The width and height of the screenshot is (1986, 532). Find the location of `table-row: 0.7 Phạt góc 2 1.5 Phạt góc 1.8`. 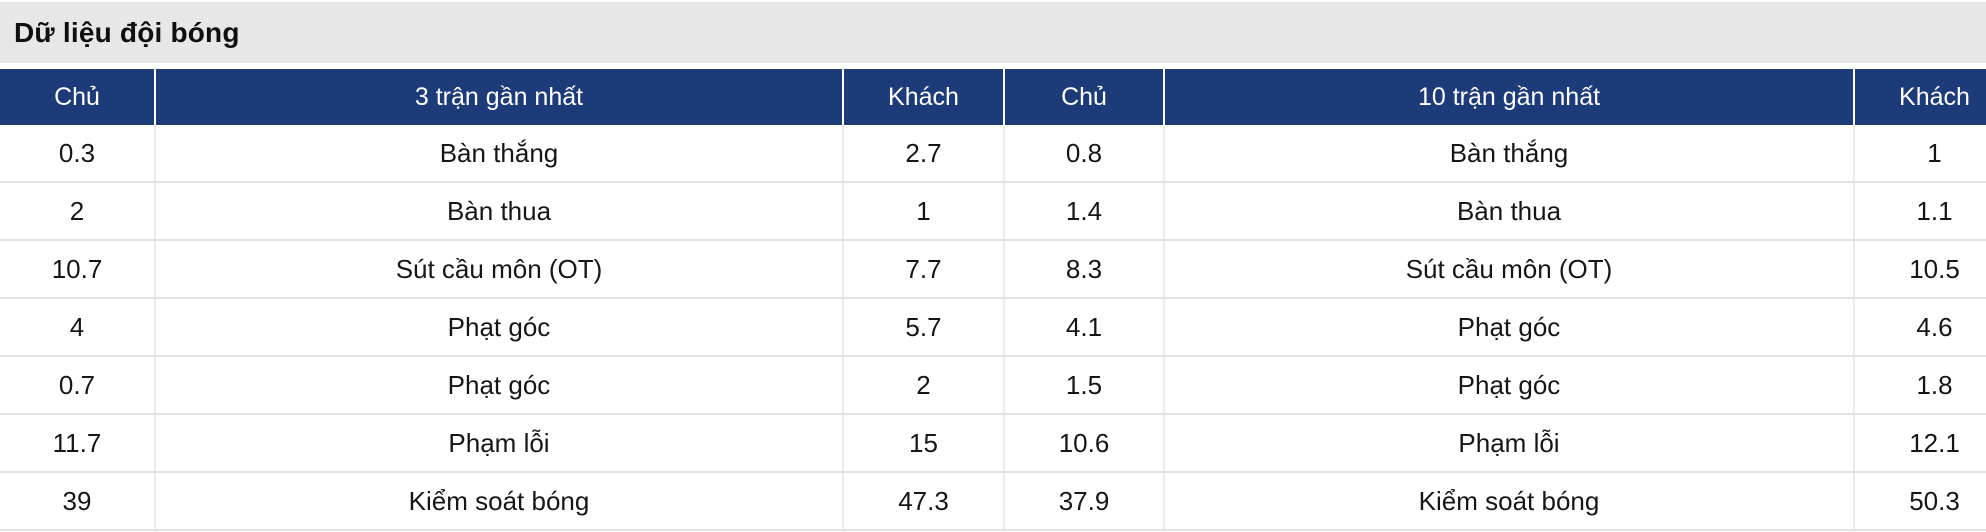

table-row: 0.7 Phạt góc 2 1.5 Phạt góc 1.8 is located at coordinates (993, 385).